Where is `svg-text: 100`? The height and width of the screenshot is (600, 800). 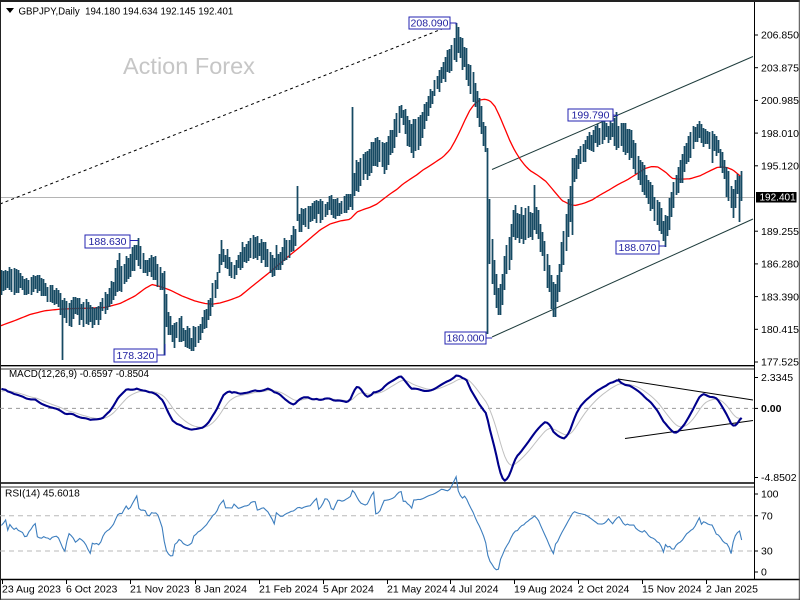
svg-text: 100 is located at coordinates (770, 495).